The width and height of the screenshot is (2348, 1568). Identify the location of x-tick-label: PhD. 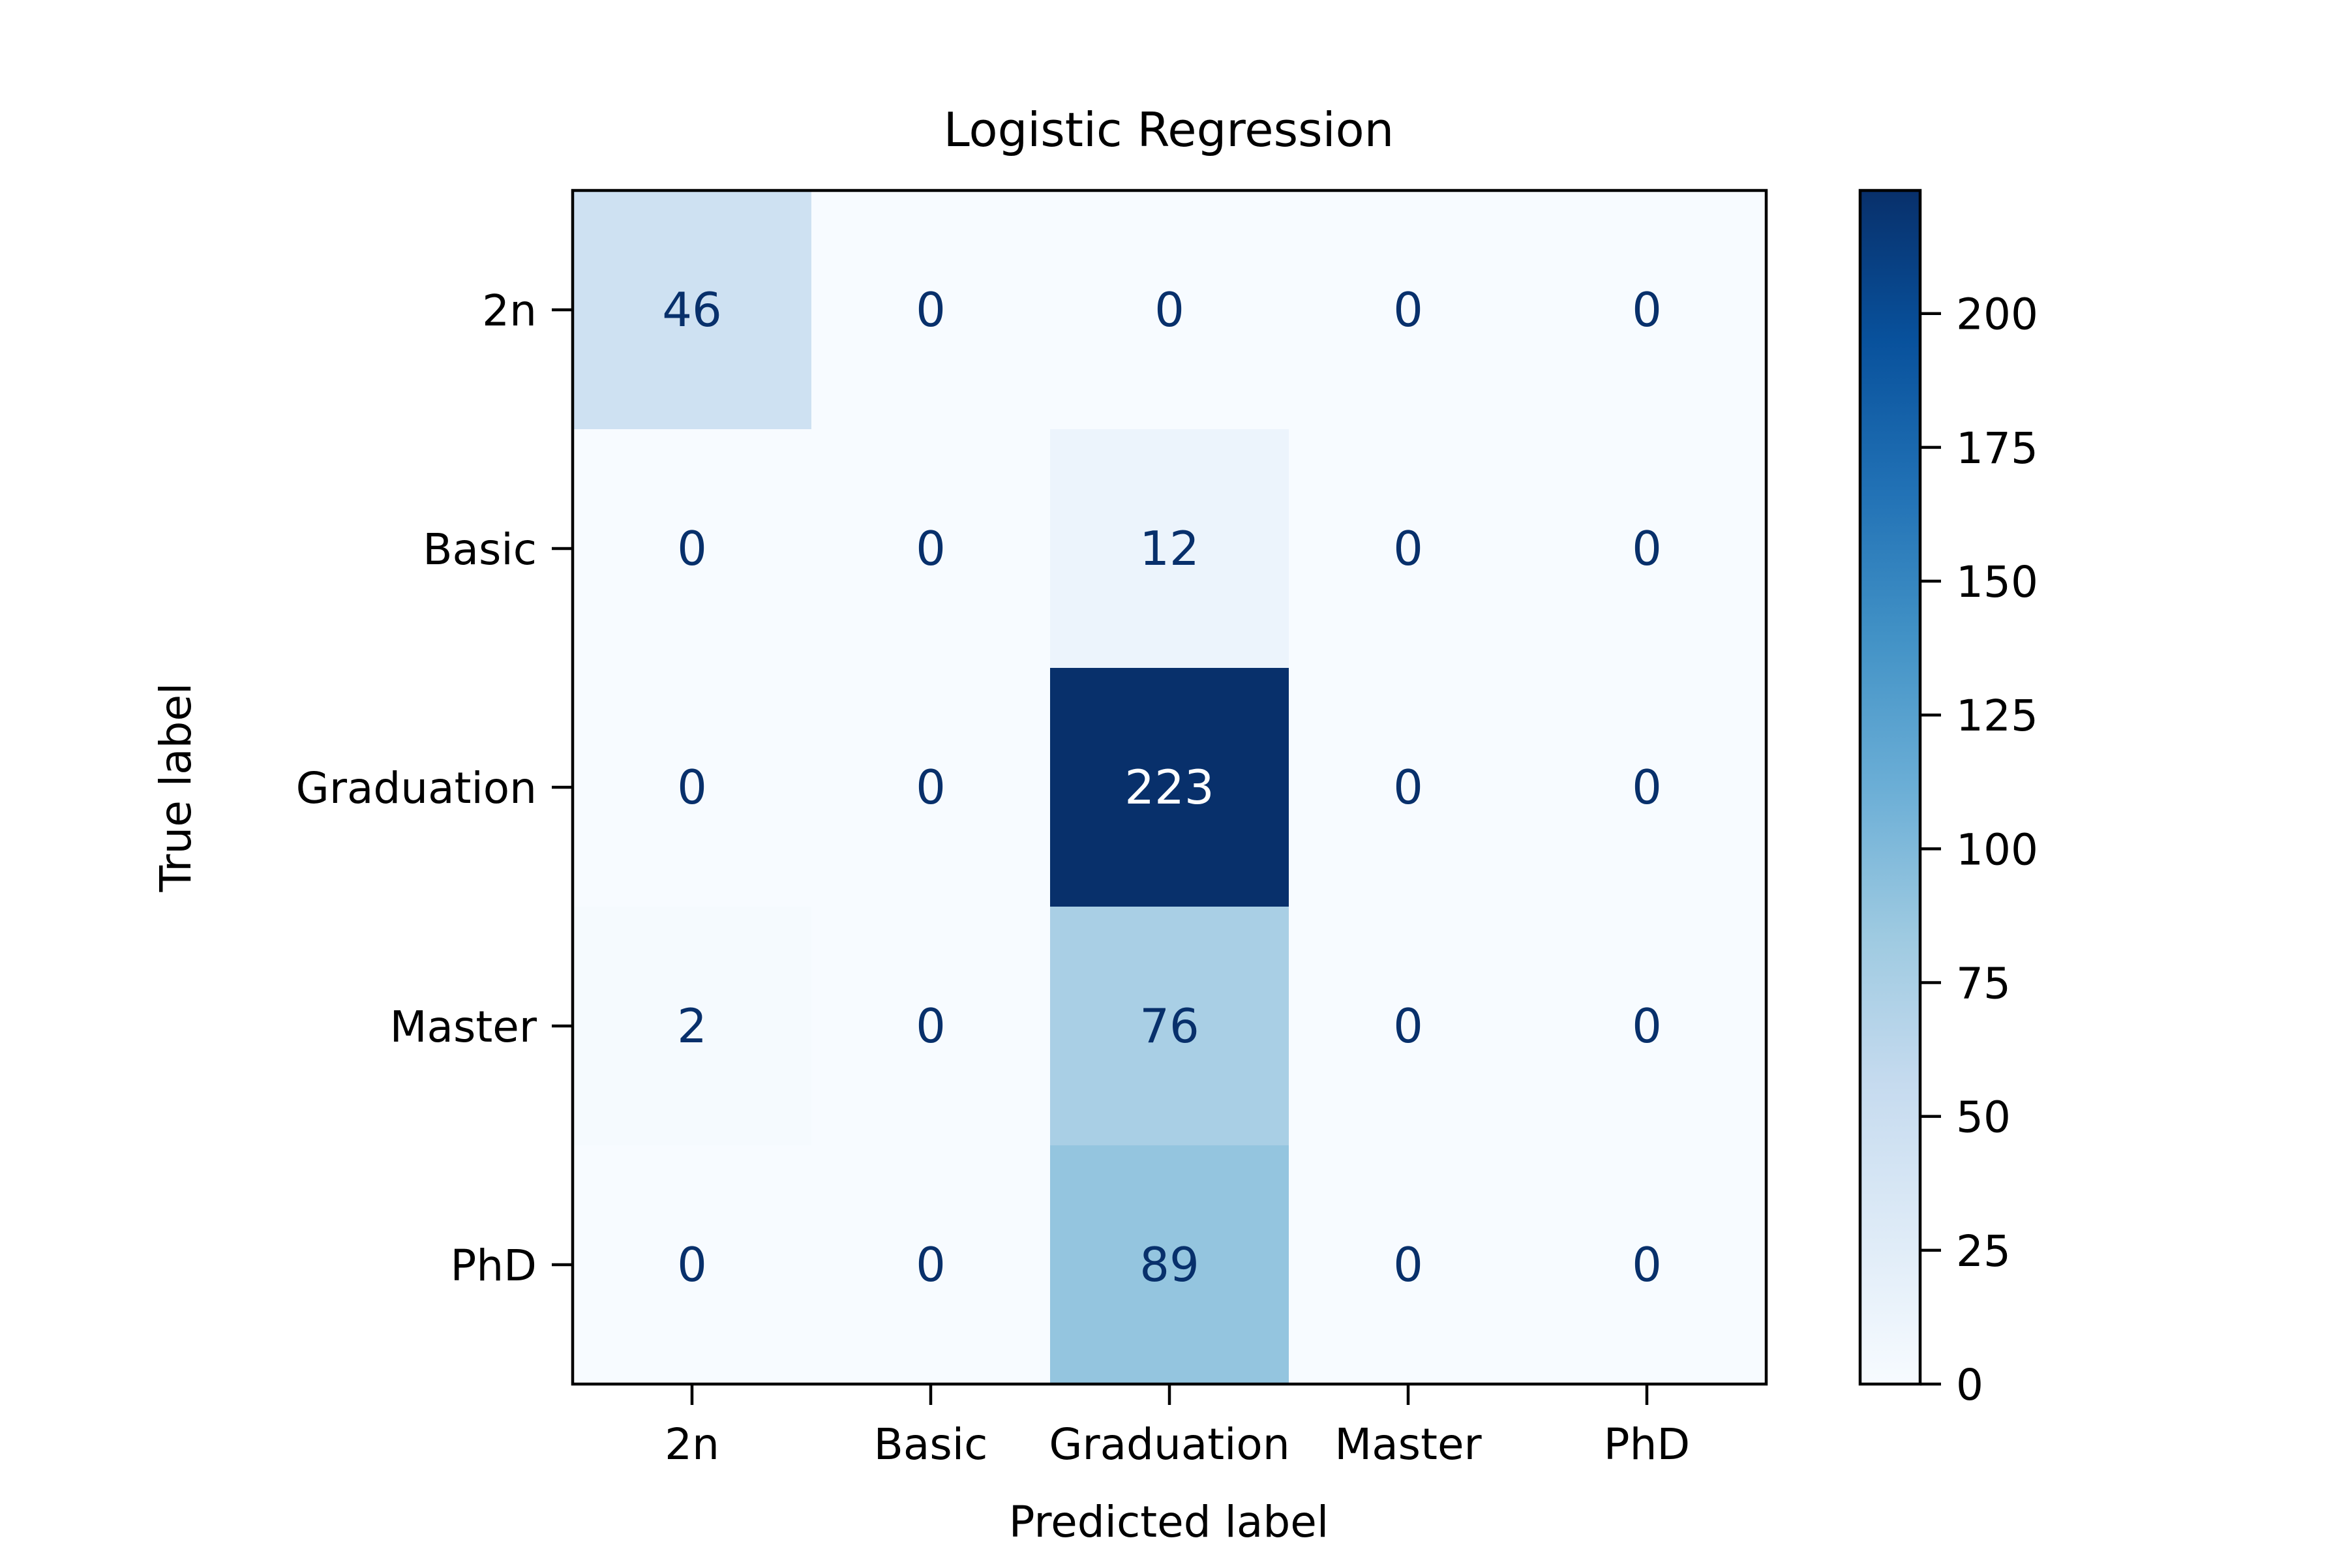
(1647, 1444).